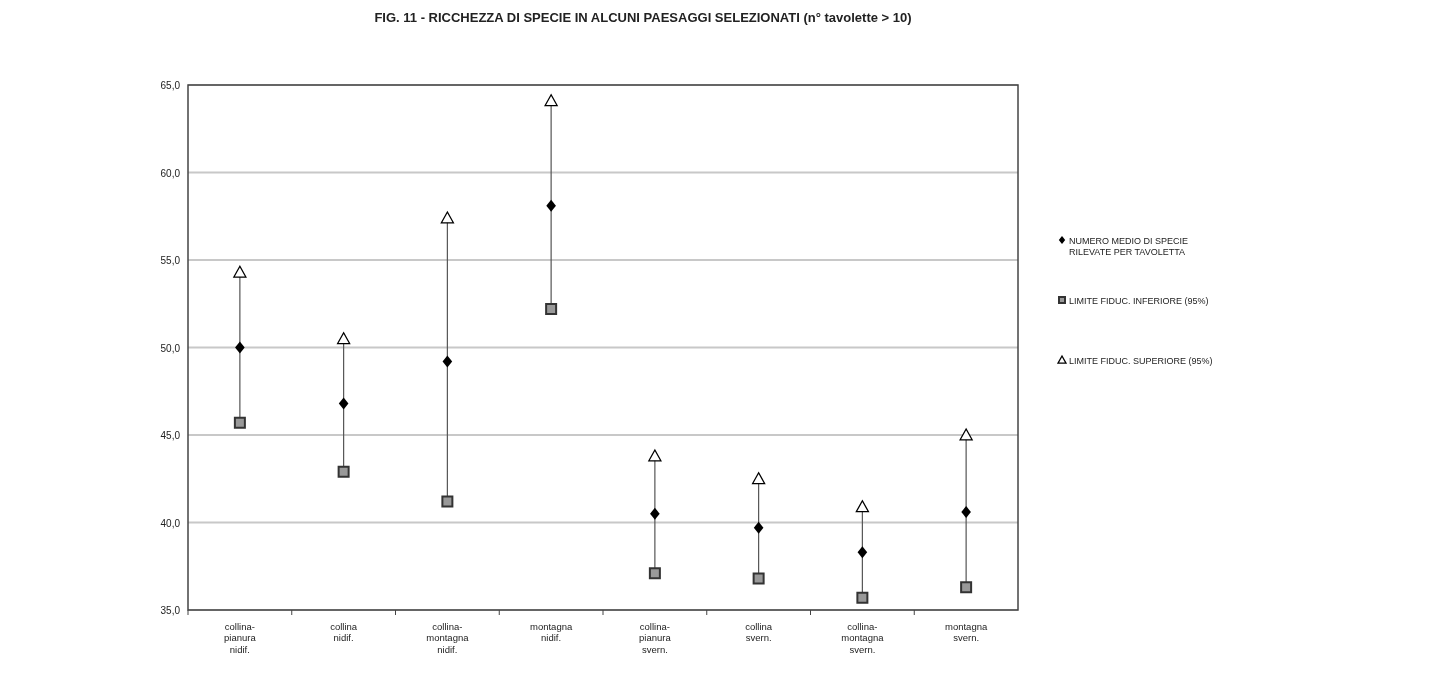 The height and width of the screenshot is (684, 1437). What do you see at coordinates (170, 610) in the screenshot?
I see `y-tick-label: 35,0` at bounding box center [170, 610].